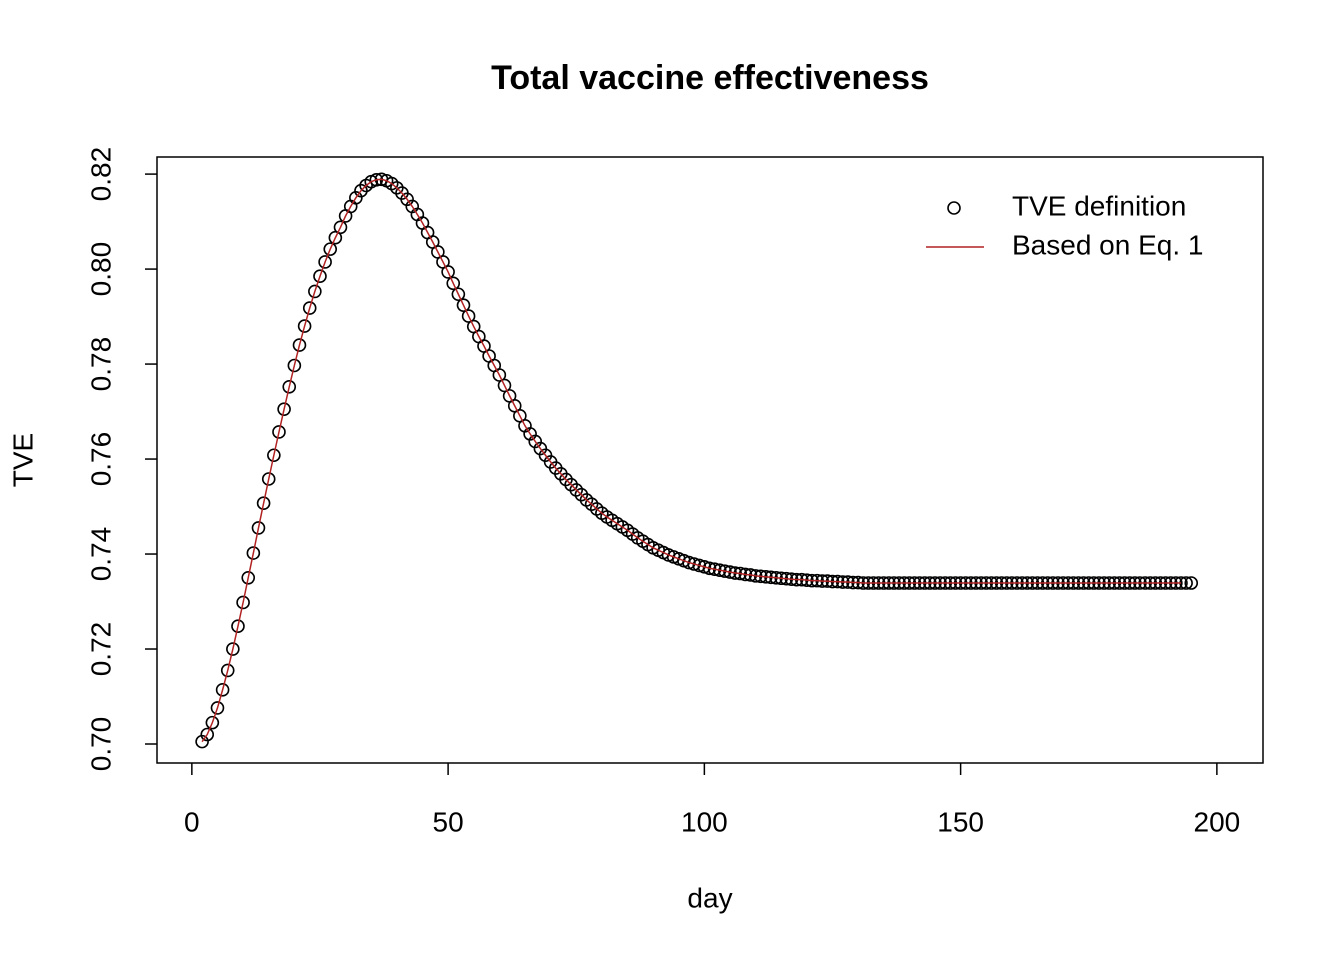  Describe the element at coordinates (448, 821) in the screenshot. I see `x-tick-label: 50` at that location.